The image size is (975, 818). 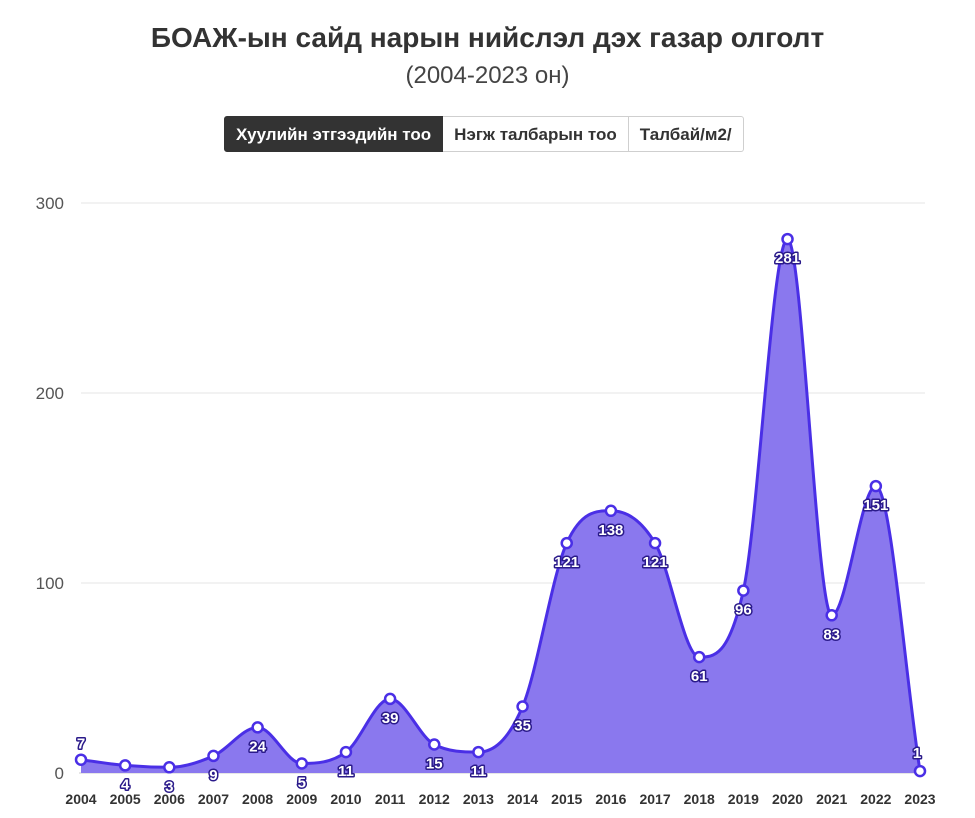 I want to click on data-label: 35, so click(x=522, y=726).